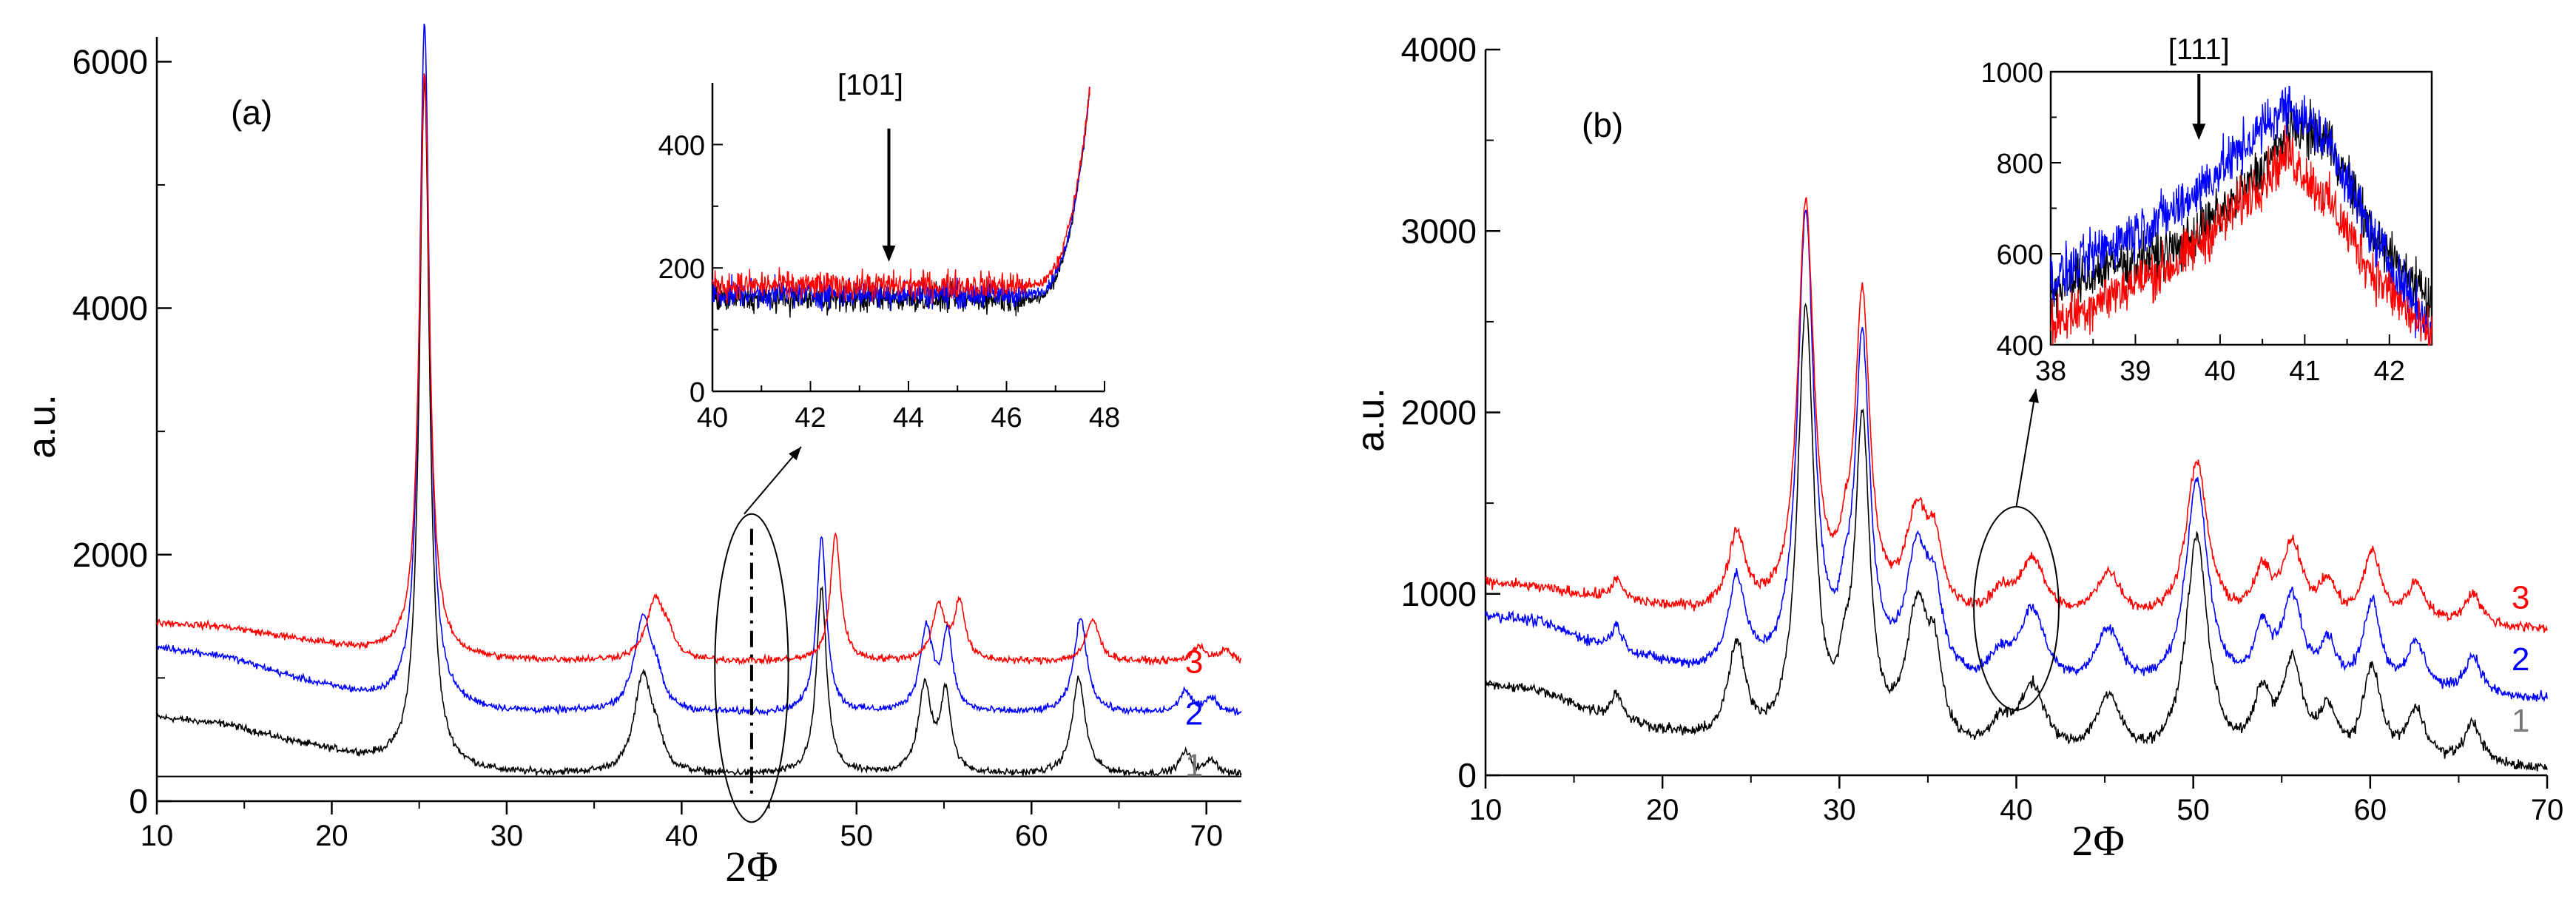 Image resolution: width=2576 pixels, height=904 pixels. What do you see at coordinates (110, 61) in the screenshot?
I see `y-tick-label: 6000` at bounding box center [110, 61].